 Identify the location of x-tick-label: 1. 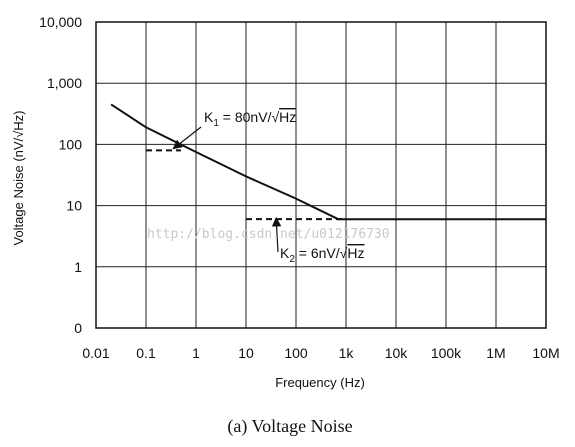
(196, 353).